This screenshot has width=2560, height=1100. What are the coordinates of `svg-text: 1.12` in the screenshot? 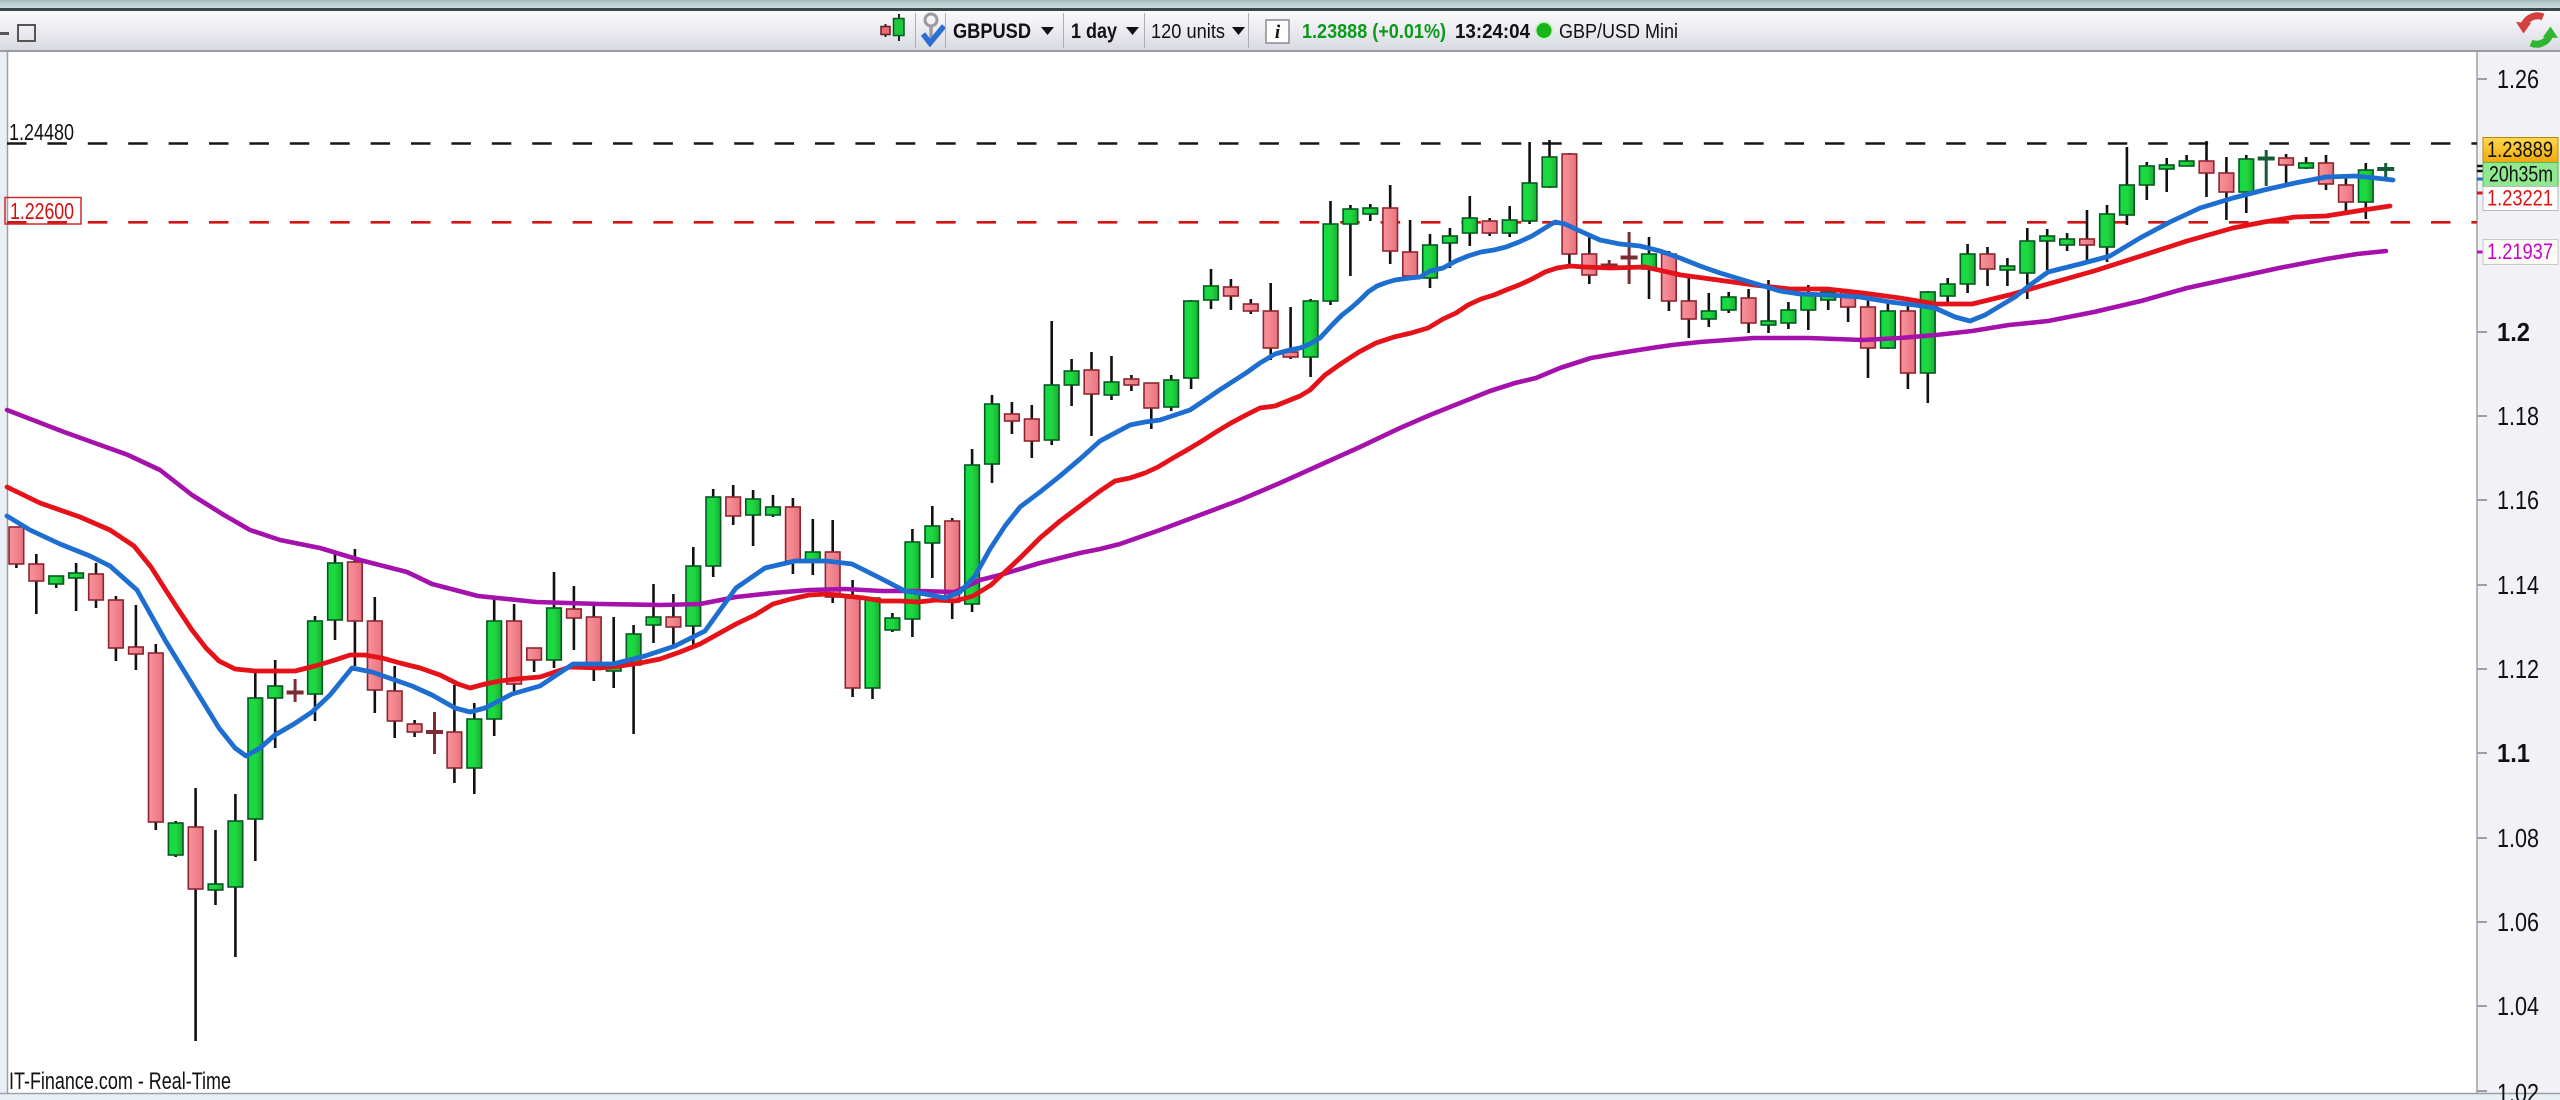 It's located at (2518, 669).